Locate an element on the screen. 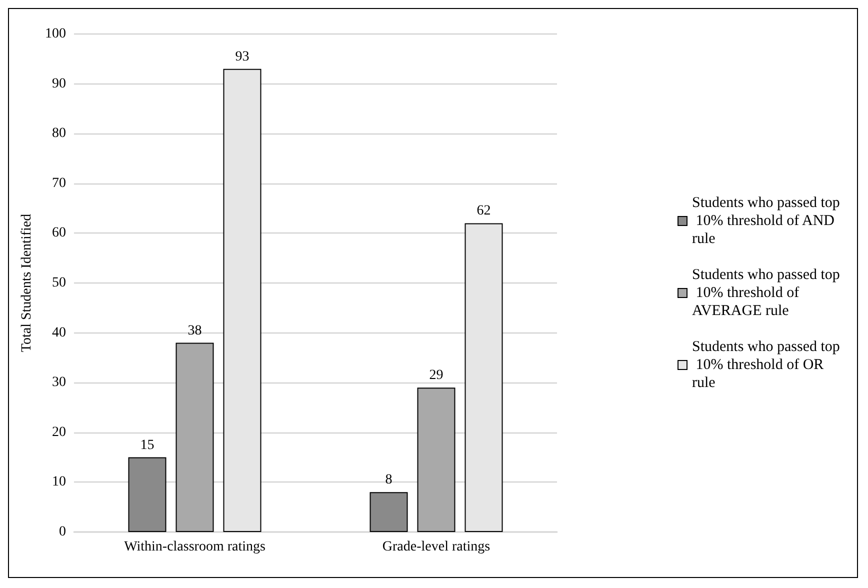 This screenshot has height=588, width=868. y-tick-label: 80 is located at coordinates (59, 134).